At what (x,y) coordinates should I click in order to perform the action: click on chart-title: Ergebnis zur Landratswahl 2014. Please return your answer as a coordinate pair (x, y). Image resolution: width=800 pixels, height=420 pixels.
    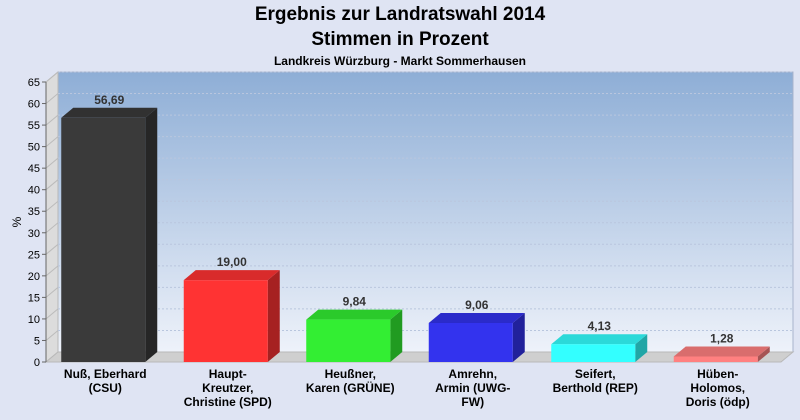
    Looking at the image, I should click on (400, 14).